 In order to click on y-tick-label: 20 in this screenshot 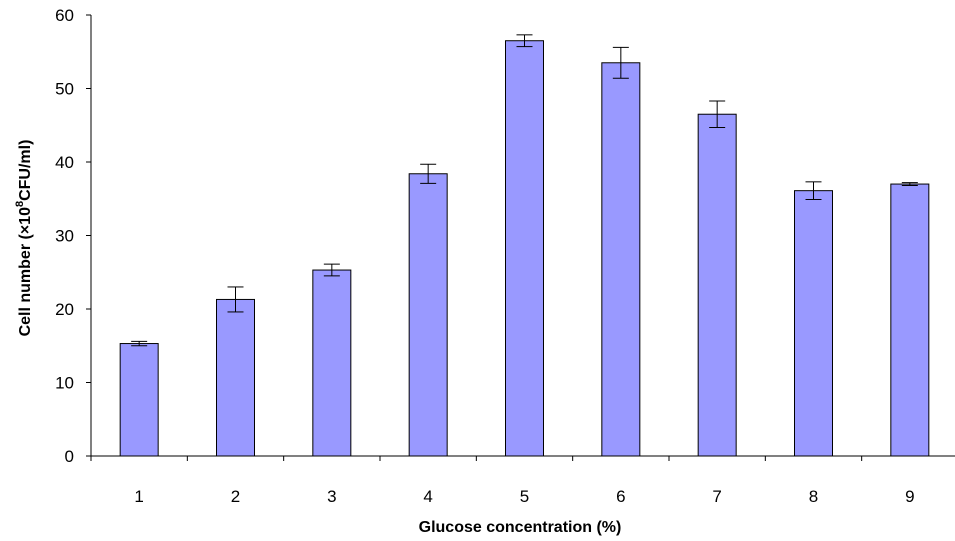, I will do `click(64, 309)`.